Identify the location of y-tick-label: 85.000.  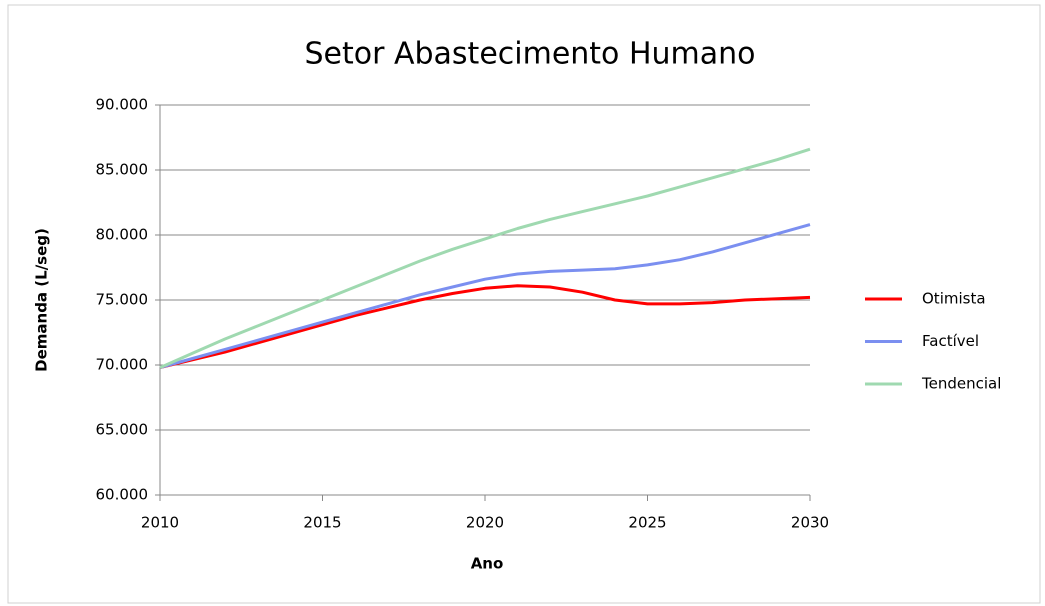
(122, 170).